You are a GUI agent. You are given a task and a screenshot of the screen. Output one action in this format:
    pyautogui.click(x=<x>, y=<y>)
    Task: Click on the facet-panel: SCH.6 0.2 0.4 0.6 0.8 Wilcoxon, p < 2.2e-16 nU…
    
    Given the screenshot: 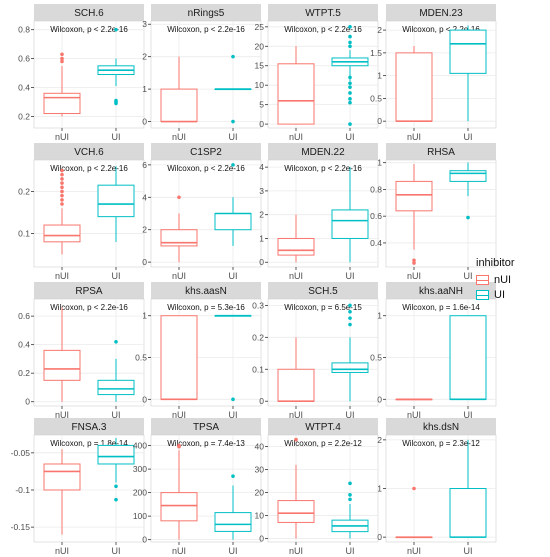 What is the action you would take?
    pyautogui.click(x=81, y=73)
    